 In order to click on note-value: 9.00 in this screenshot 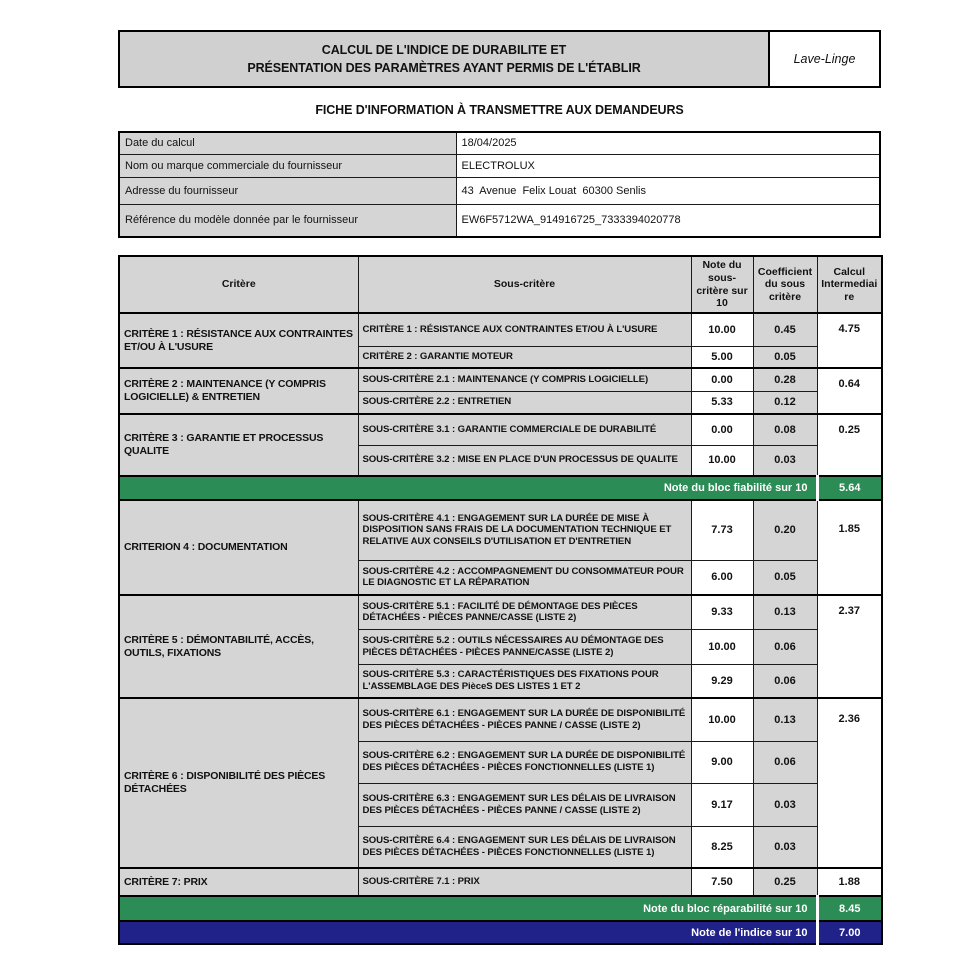, I will do `click(722, 762)`.